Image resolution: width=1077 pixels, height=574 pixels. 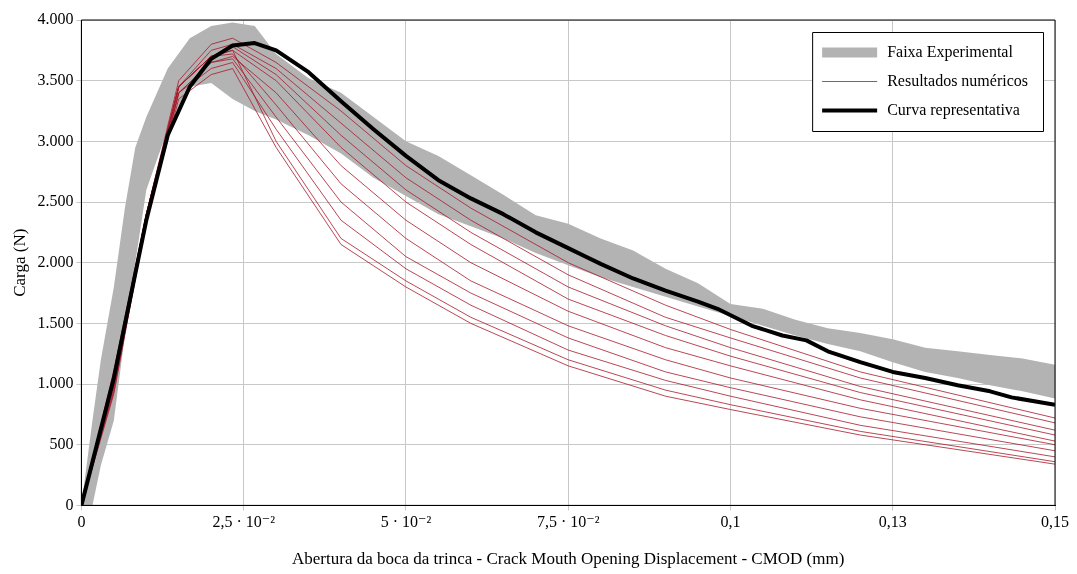 I want to click on y-tick-label: 500, so click(x=61, y=443).